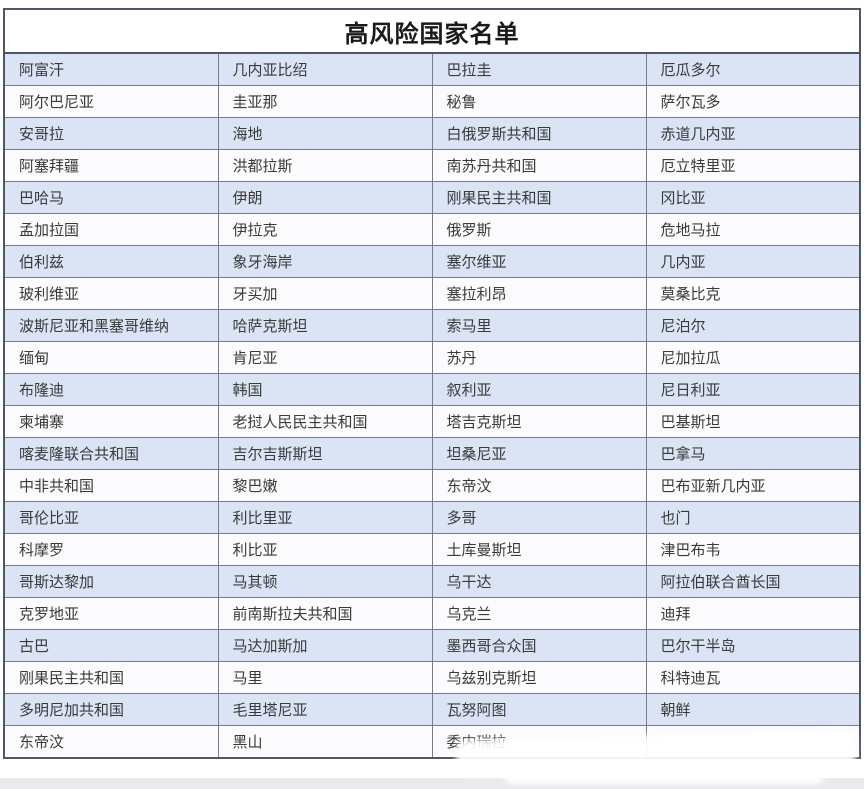 The image size is (864, 789). I want to click on table-header: 高风险国家名单, so click(432, 31).